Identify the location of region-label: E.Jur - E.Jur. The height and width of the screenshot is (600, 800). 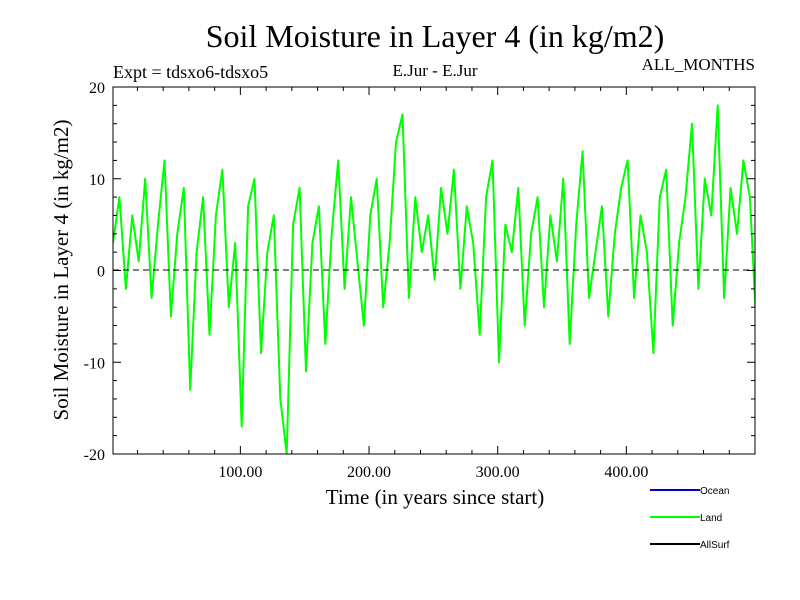
(435, 70).